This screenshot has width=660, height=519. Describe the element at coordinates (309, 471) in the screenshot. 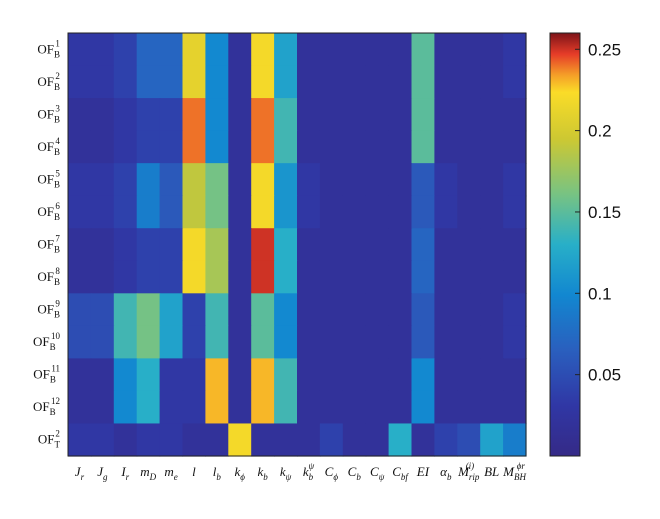

I see `column-label: kbψ` at that location.